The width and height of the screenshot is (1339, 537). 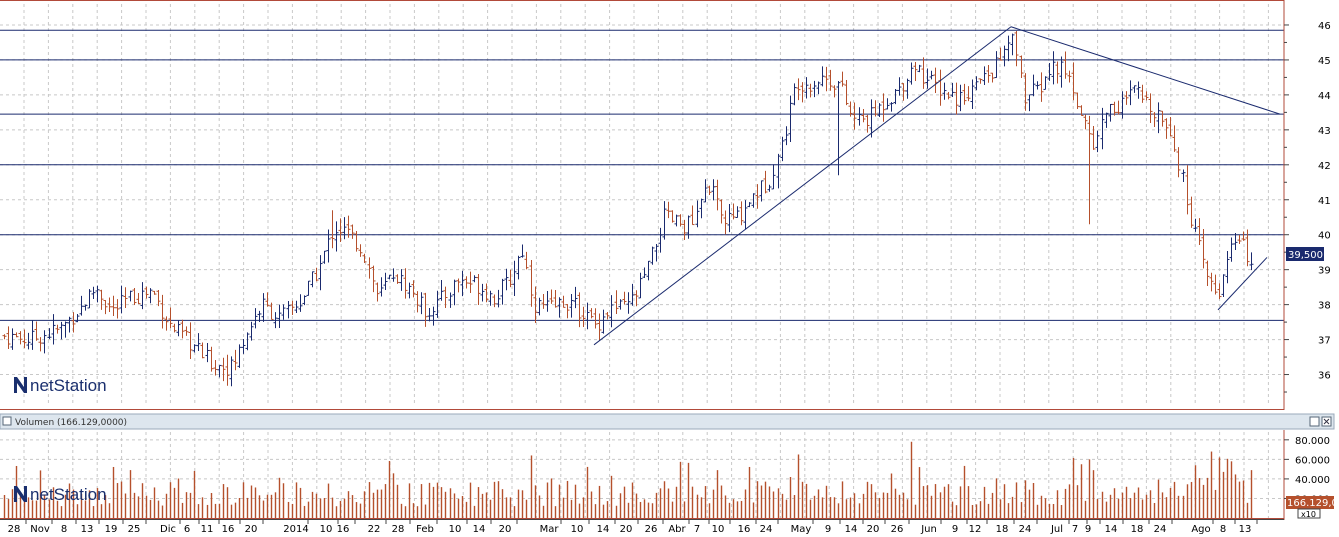 I want to click on volume-header-buttons, so click(x=1320, y=421).